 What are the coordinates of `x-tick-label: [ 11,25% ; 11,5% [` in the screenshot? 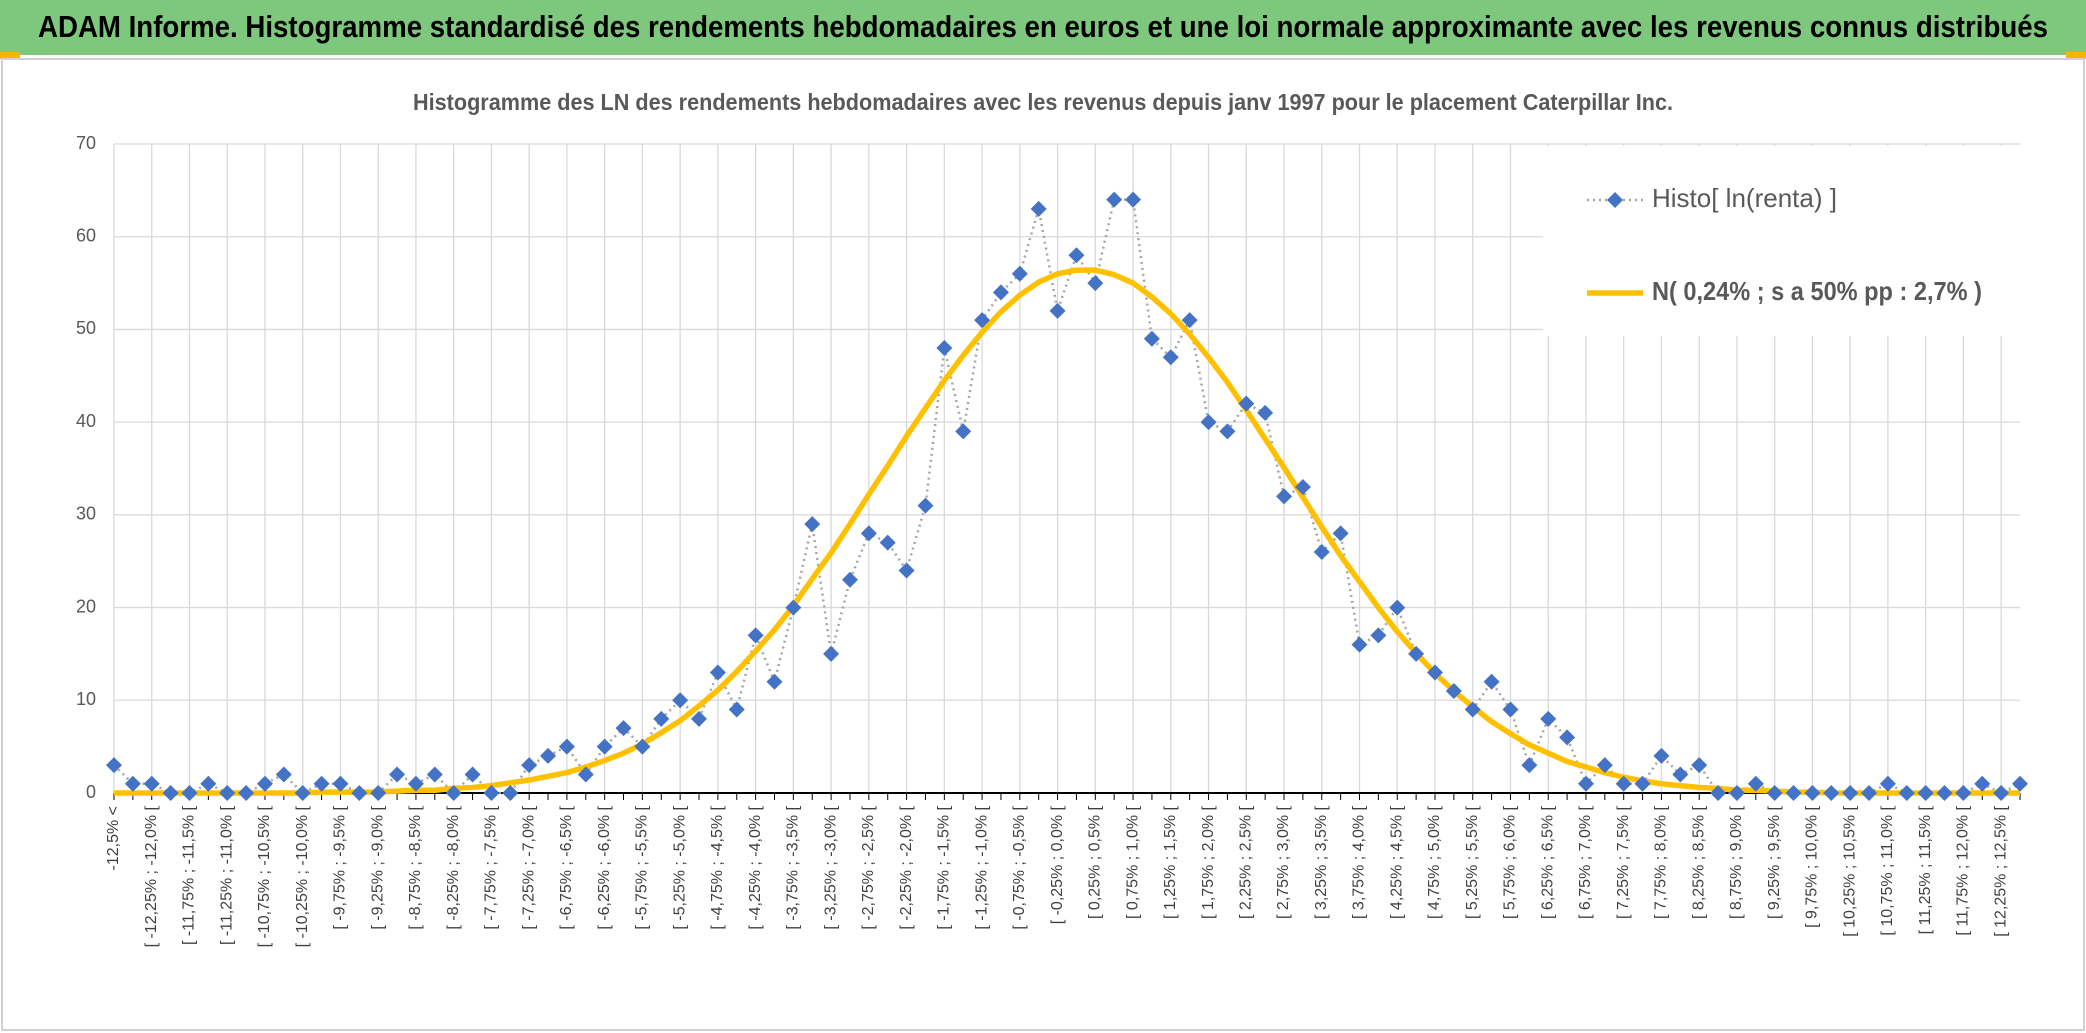 It's located at (1925, 869).